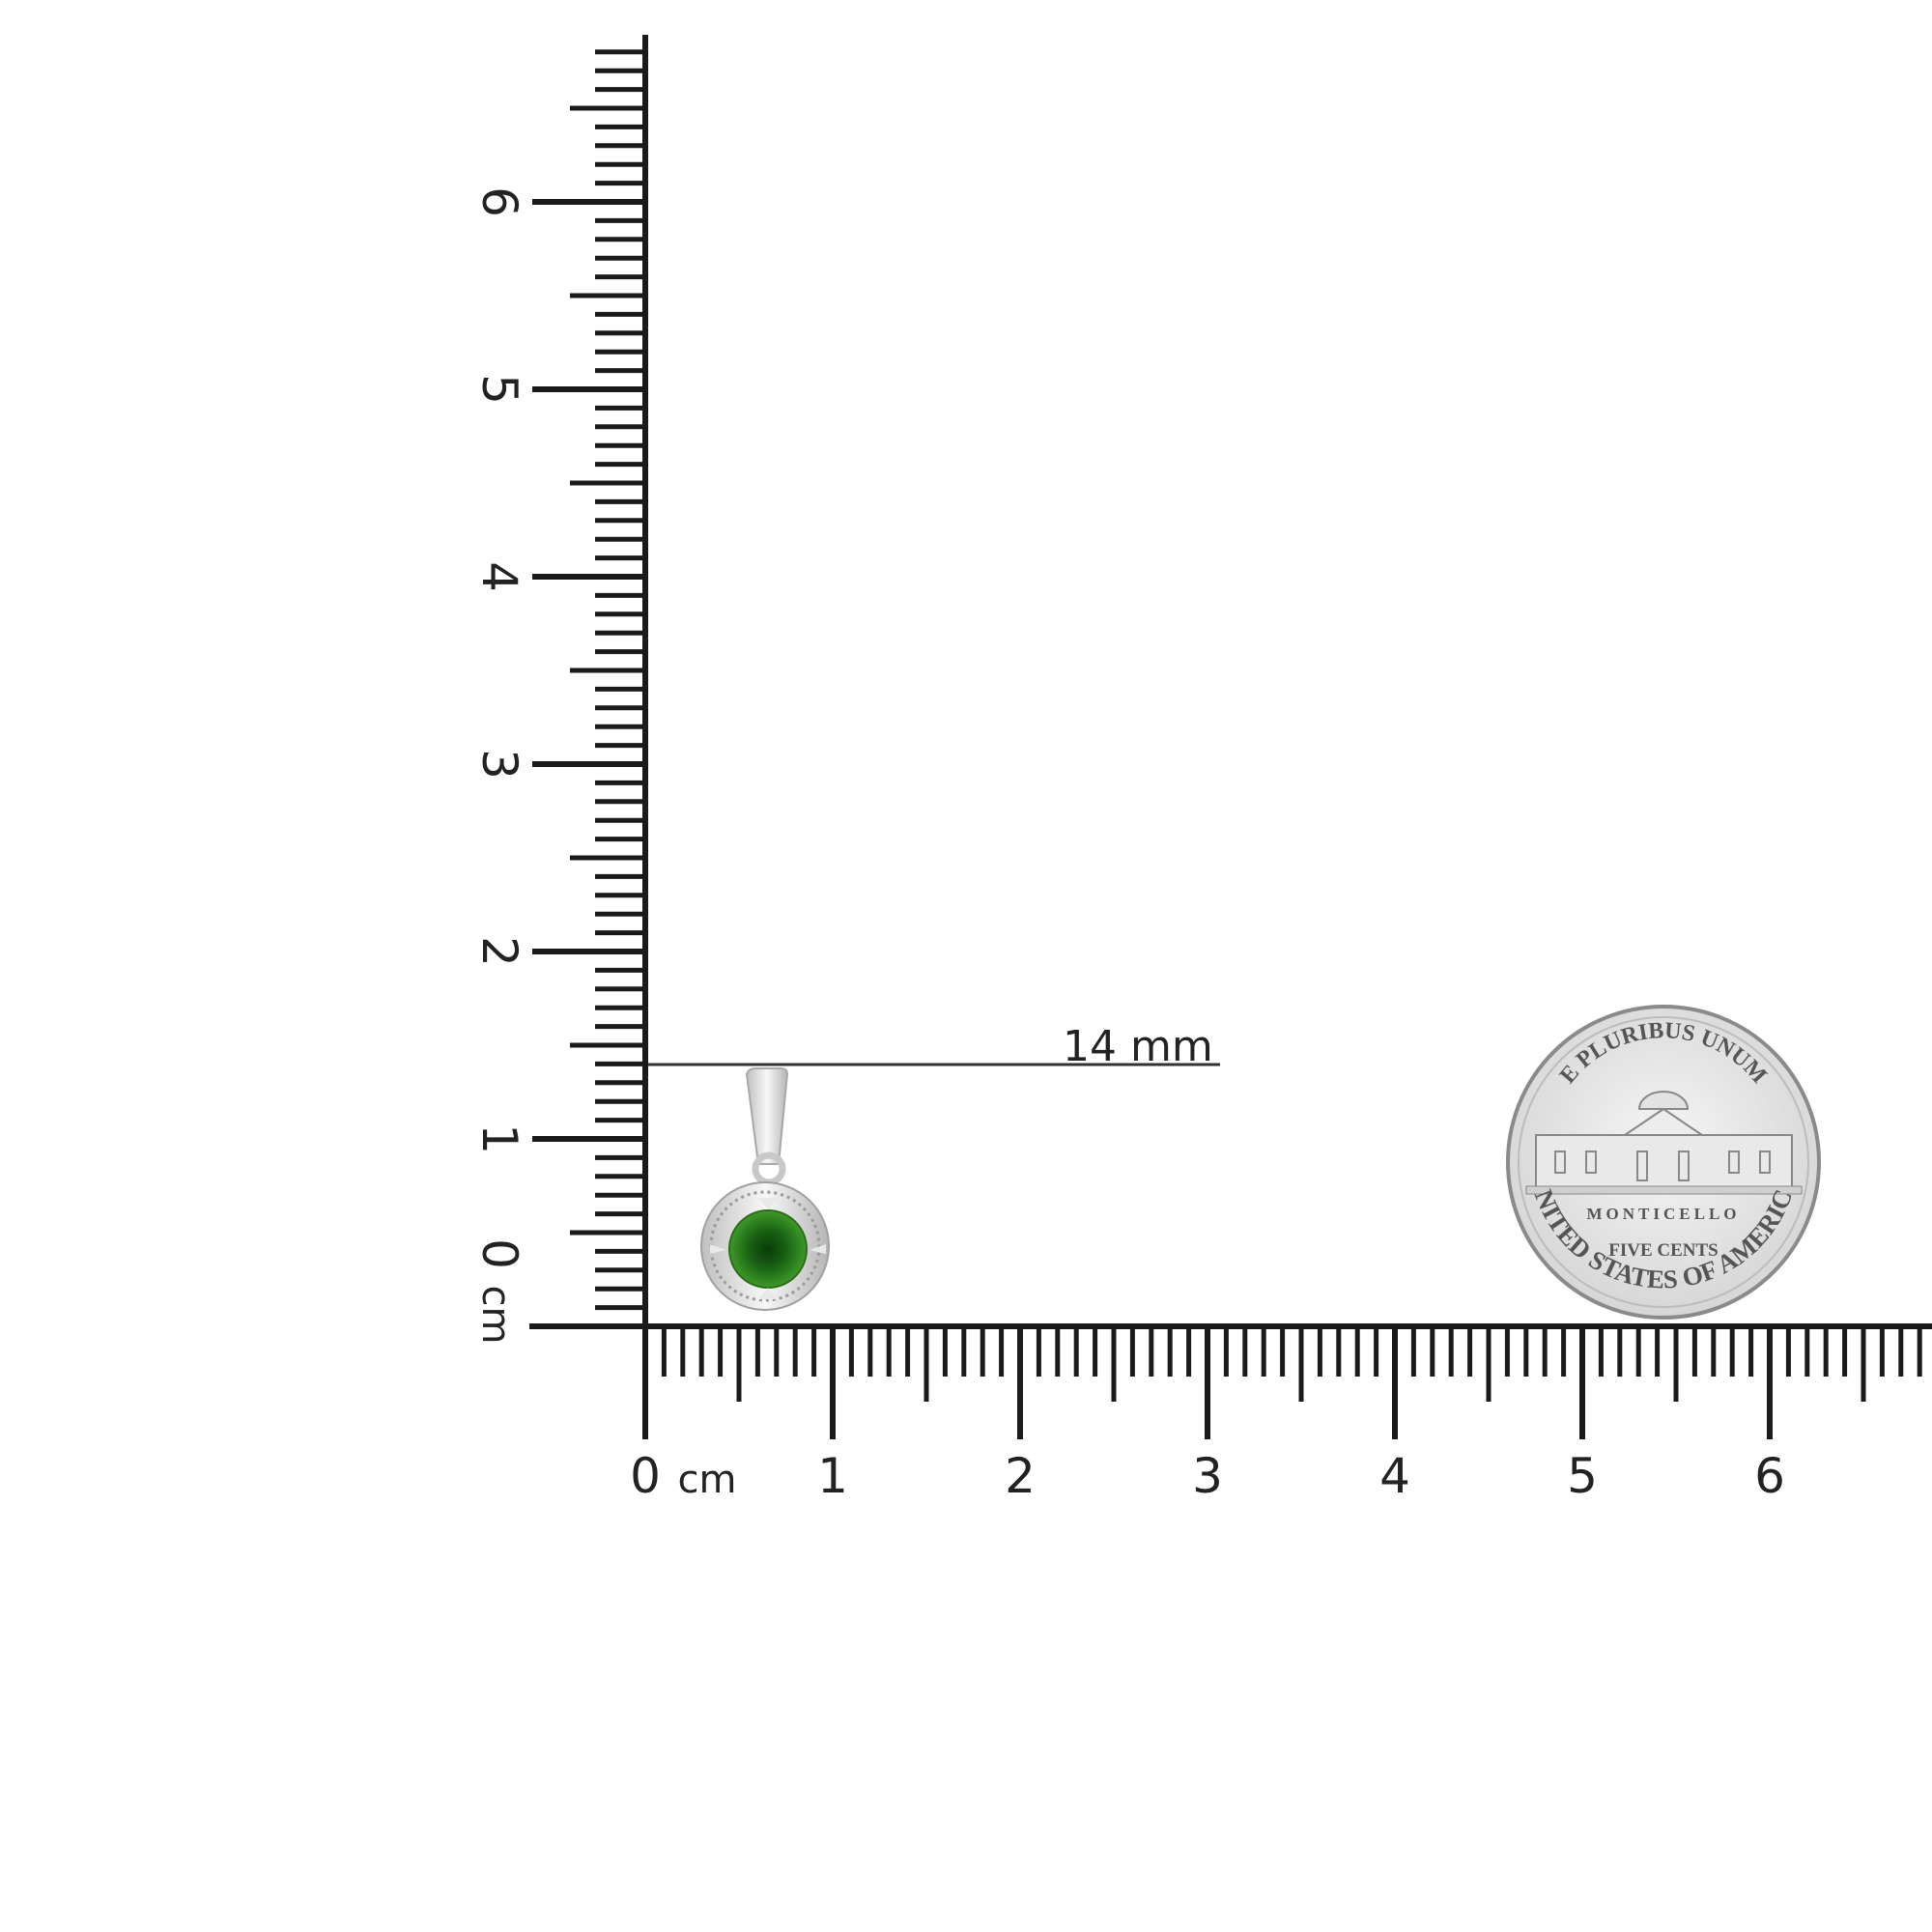  Describe the element at coordinates (499, 764) in the screenshot. I see `ruler-label-v: 3` at that location.